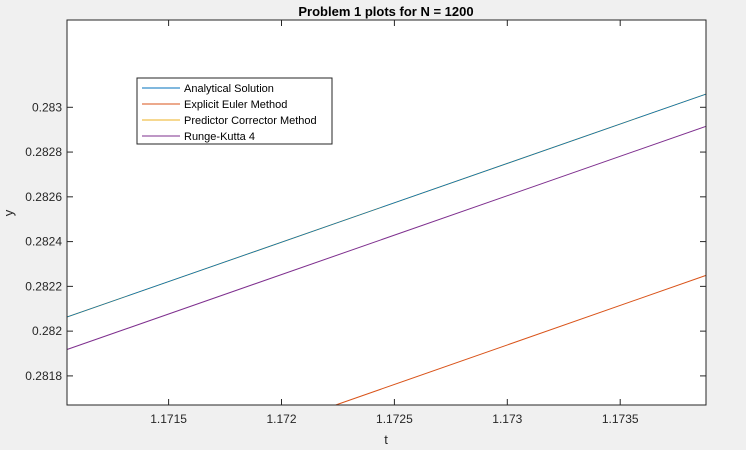 Image resolution: width=746 pixels, height=450 pixels. I want to click on y-tick-label: 0.2818, so click(43, 376).